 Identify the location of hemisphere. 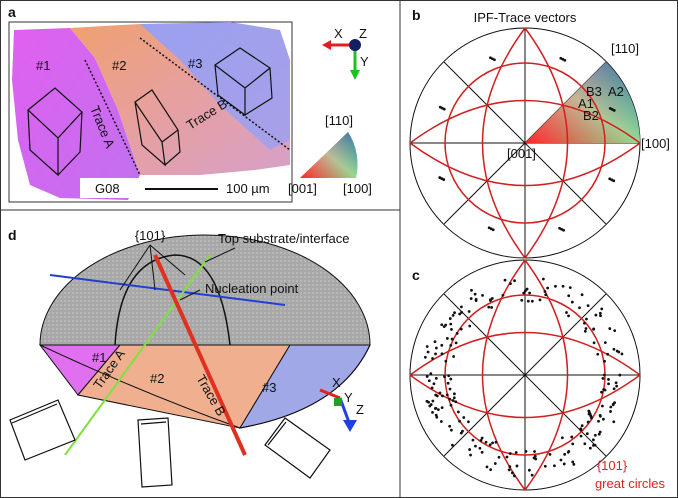
(205, 290).